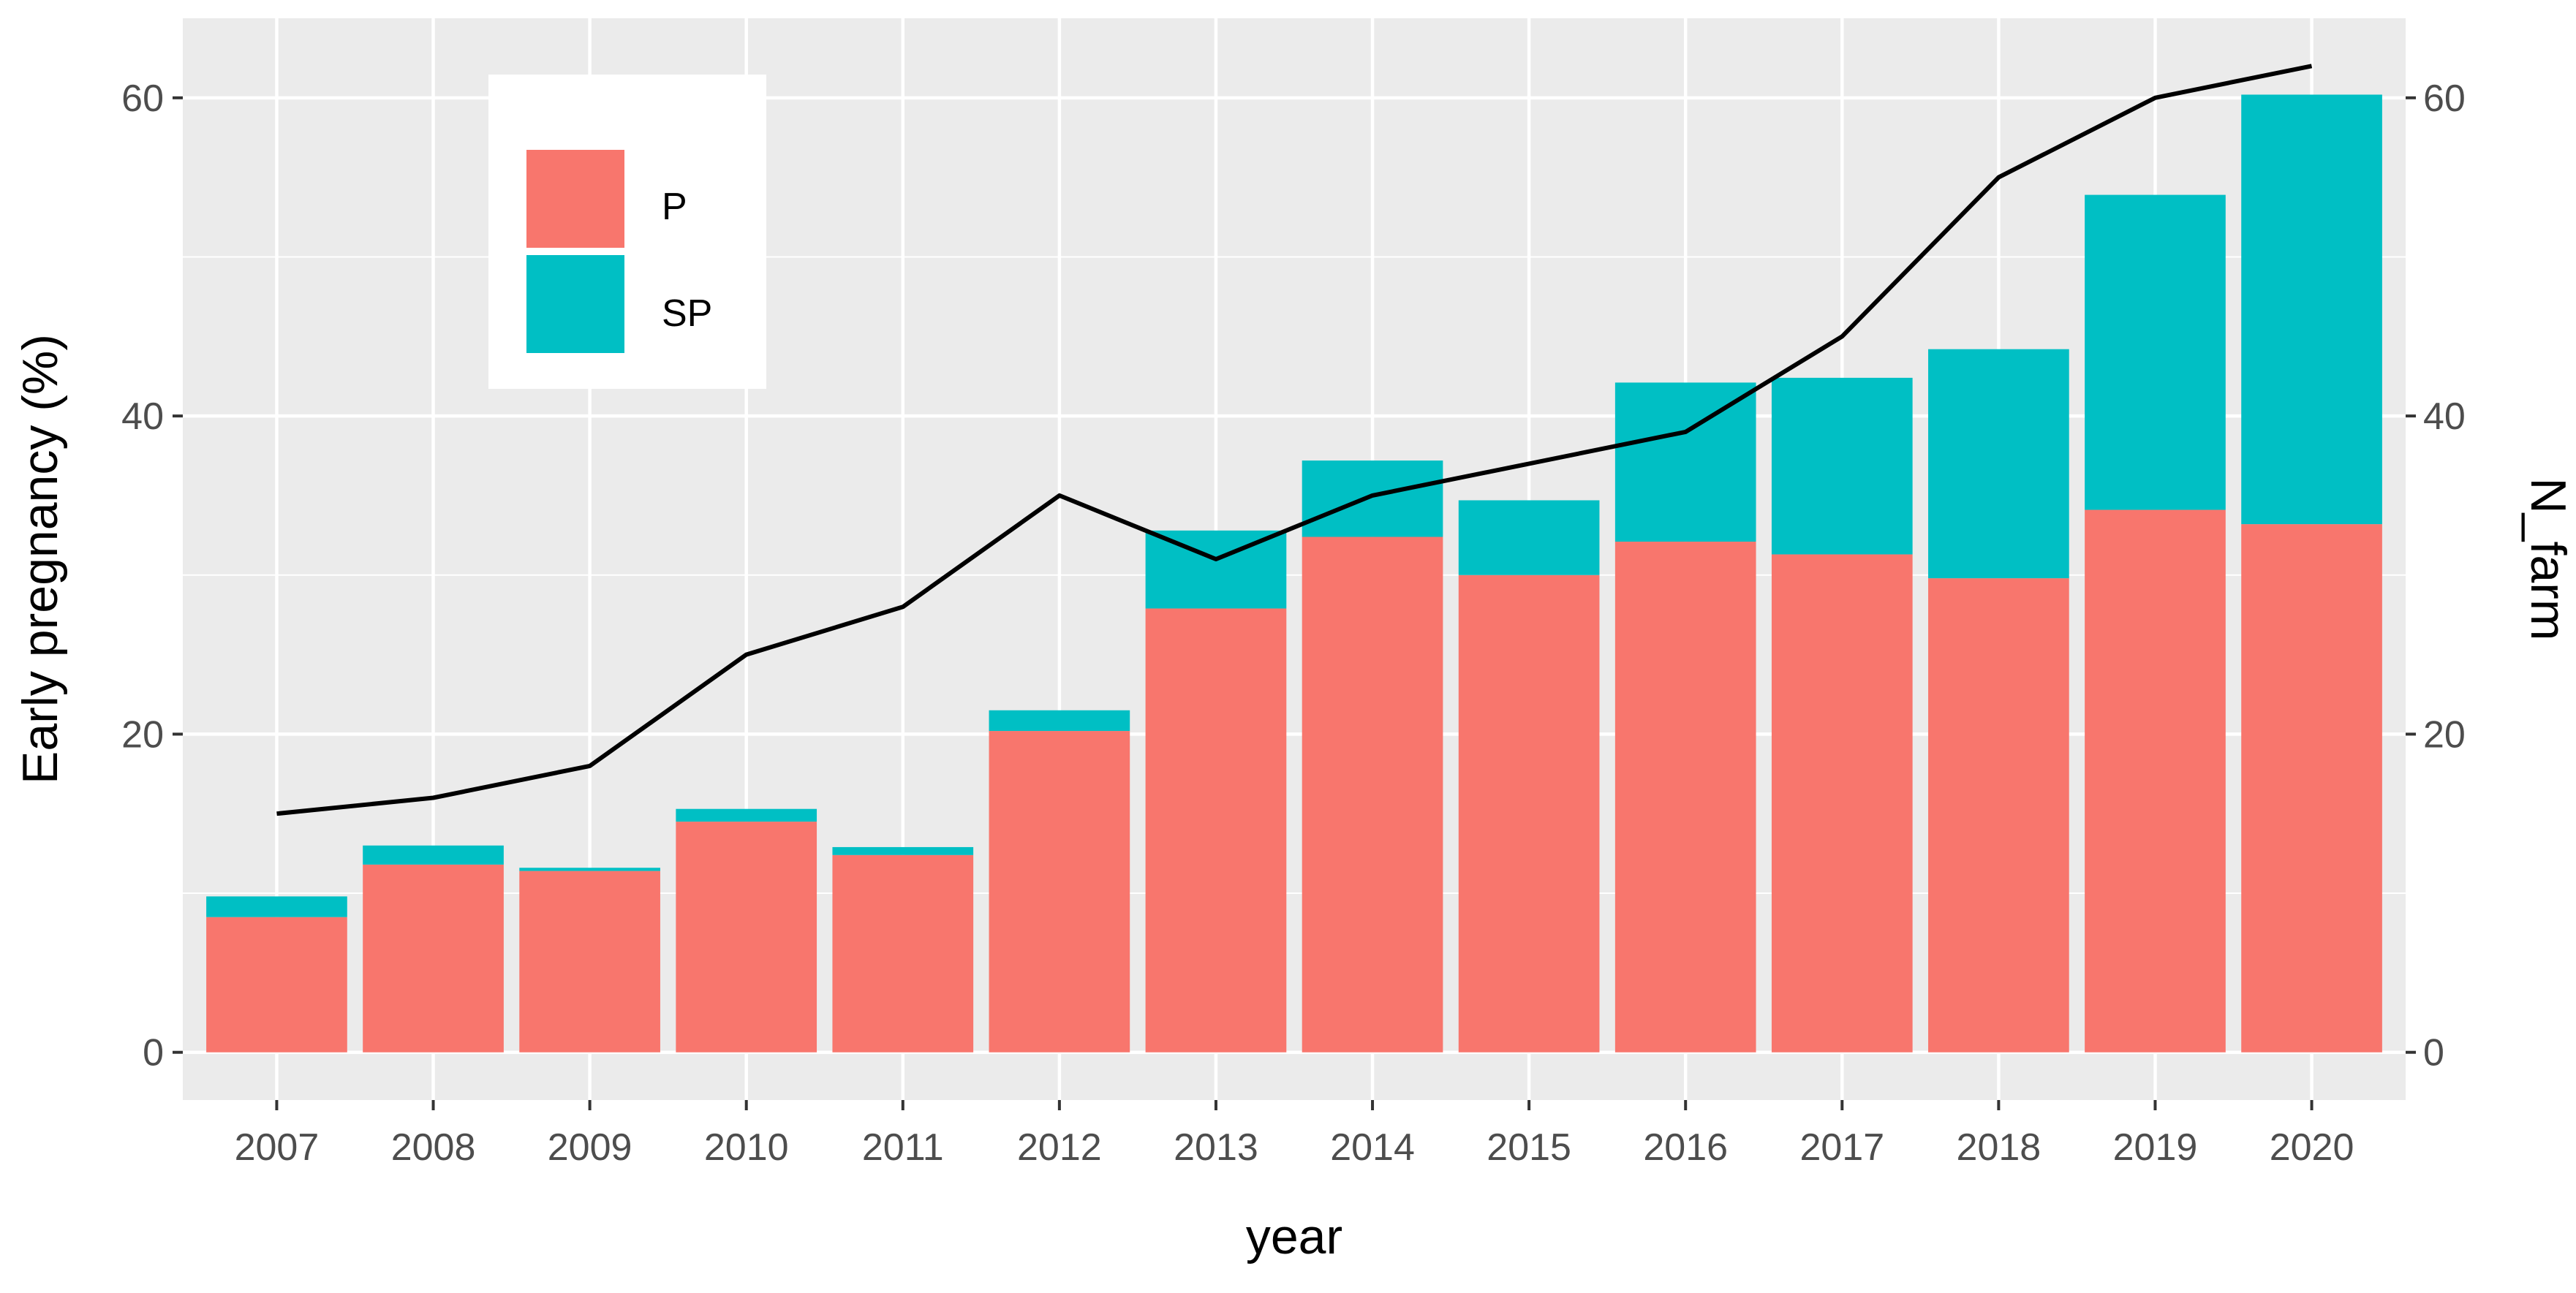 Image resolution: width=2576 pixels, height=1293 pixels. I want to click on bar-sp-2018, so click(1998, 464).